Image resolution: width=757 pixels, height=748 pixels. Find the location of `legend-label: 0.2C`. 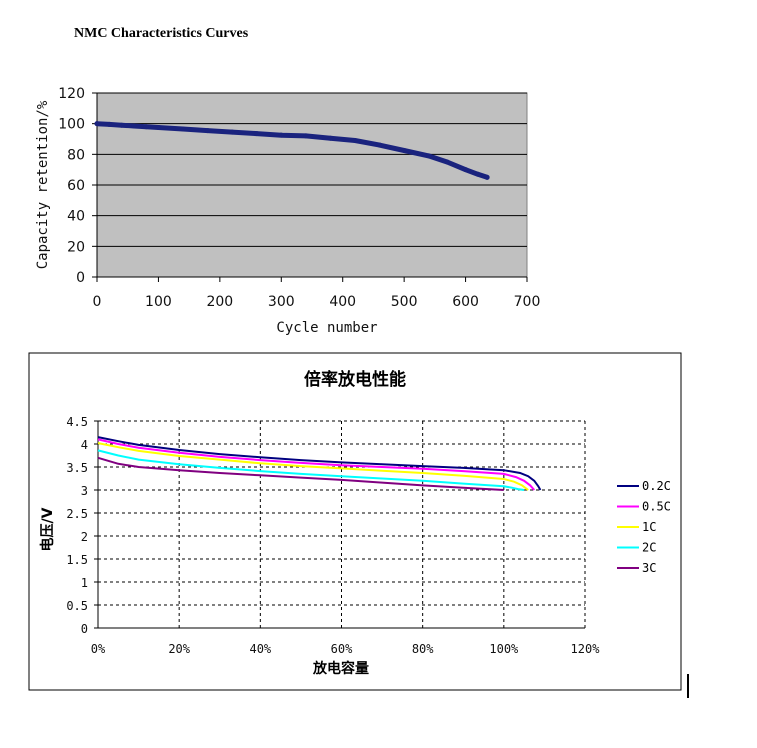

legend-label: 0.2C is located at coordinates (656, 486).